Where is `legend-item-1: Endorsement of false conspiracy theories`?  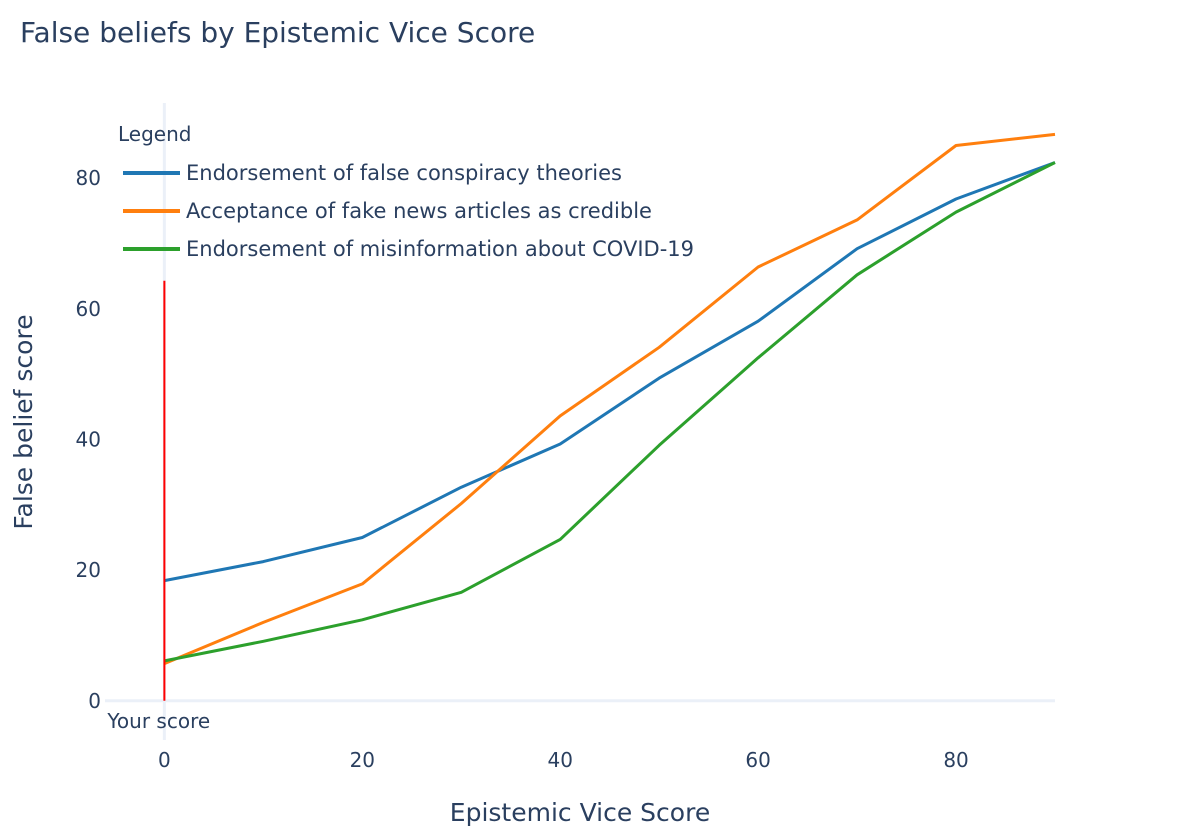 legend-item-1: Endorsement of false conspiracy theories is located at coordinates (372, 173).